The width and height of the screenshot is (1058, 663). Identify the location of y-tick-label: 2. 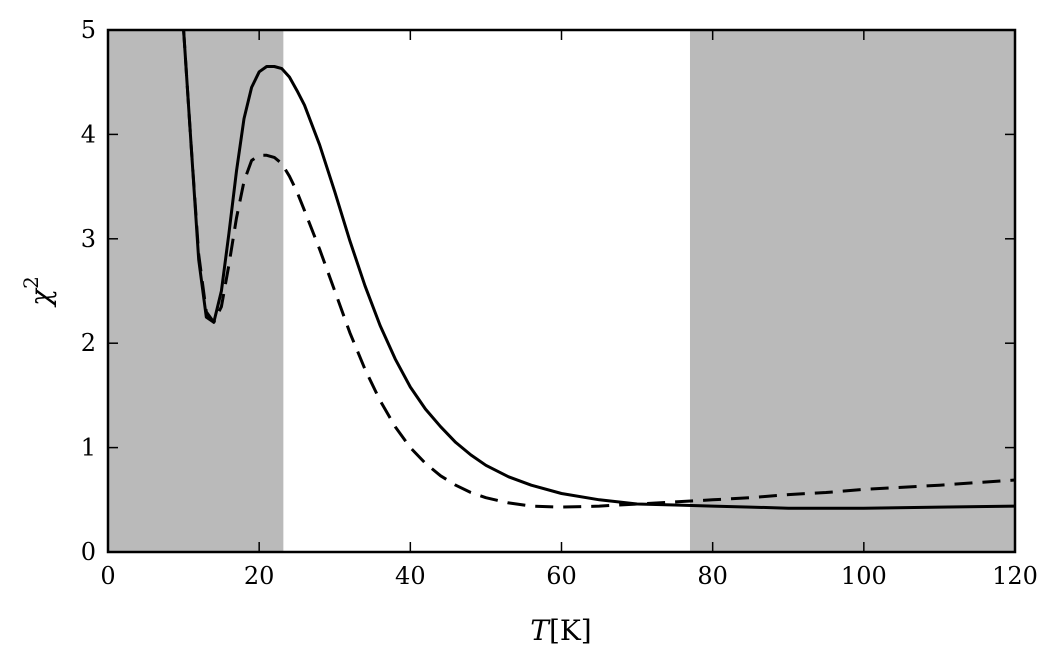
(88, 343).